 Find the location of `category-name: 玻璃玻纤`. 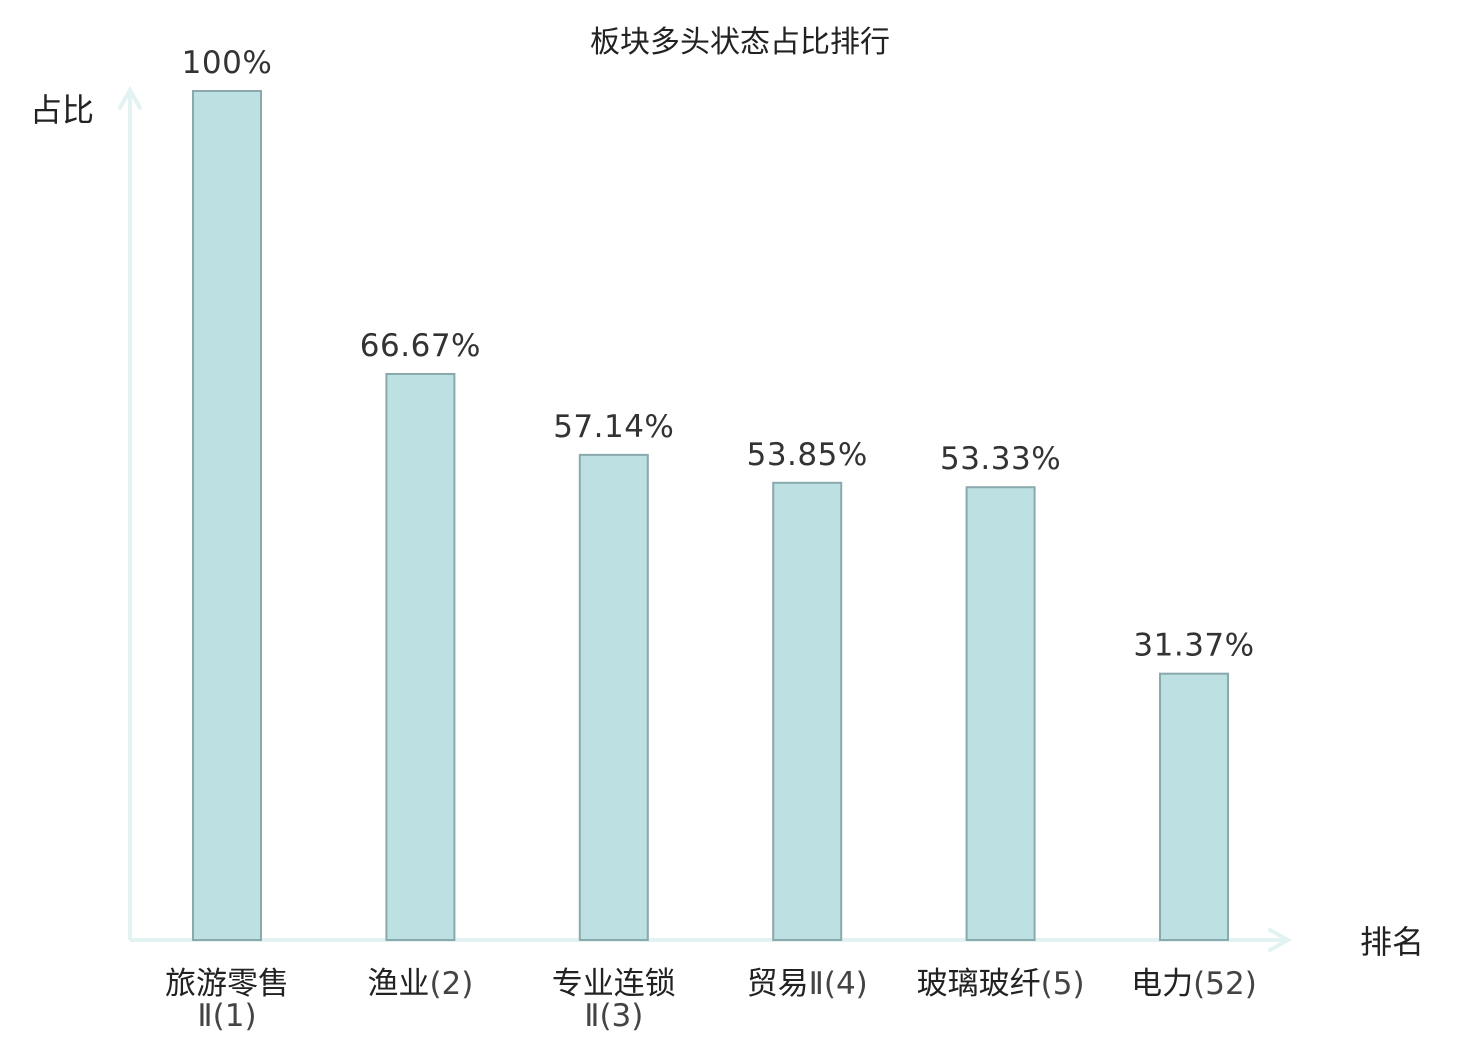

category-name: 玻璃玻纤 is located at coordinates (979, 984).